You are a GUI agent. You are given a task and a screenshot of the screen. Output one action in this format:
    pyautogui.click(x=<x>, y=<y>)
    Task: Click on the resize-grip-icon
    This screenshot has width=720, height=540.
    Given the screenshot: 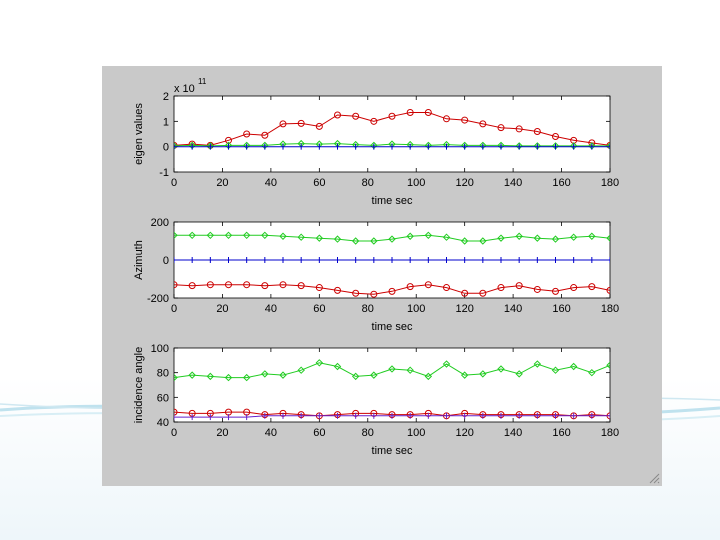 What is the action you would take?
    pyautogui.click(x=654, y=478)
    